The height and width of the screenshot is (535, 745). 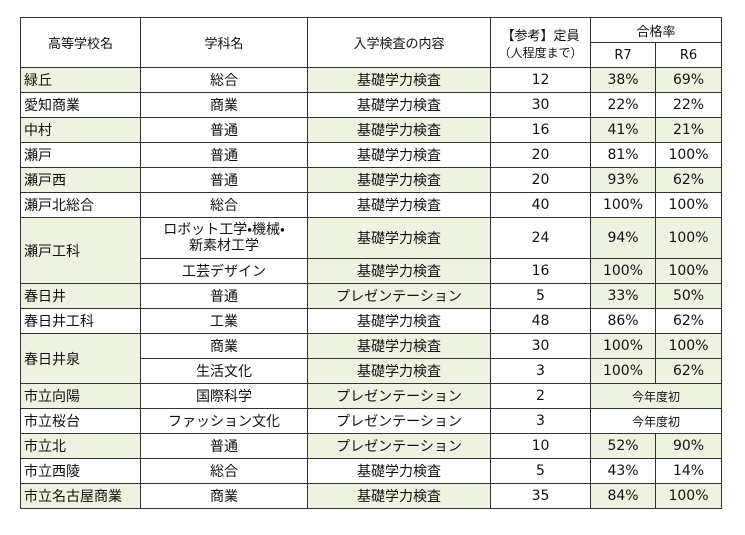 I want to click on table-cell: 瀬戸工科, so click(x=80, y=250).